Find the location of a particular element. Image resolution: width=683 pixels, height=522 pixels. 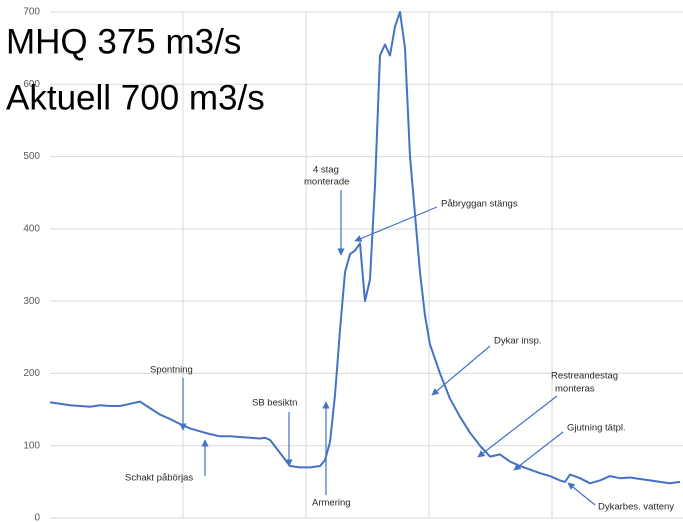

annotation: Spontning is located at coordinates (171, 370).